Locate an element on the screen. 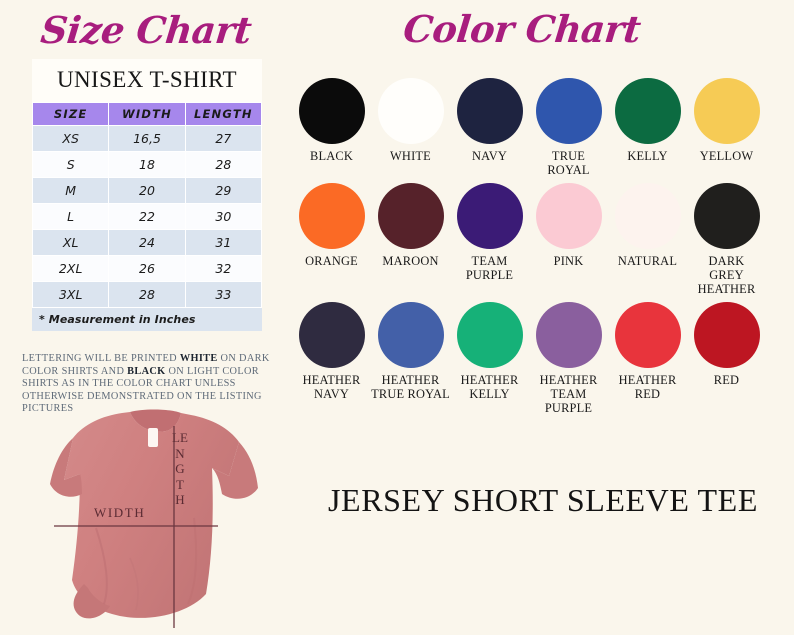 The height and width of the screenshot is (635, 794). table-row: 3XL 28 33 is located at coordinates (147, 294).